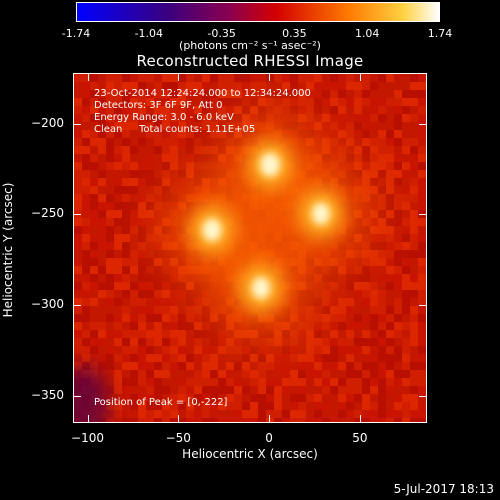  Describe the element at coordinates (250, 61) in the screenshot. I see `chart-title: Reconstructed RHESSI Image` at that location.